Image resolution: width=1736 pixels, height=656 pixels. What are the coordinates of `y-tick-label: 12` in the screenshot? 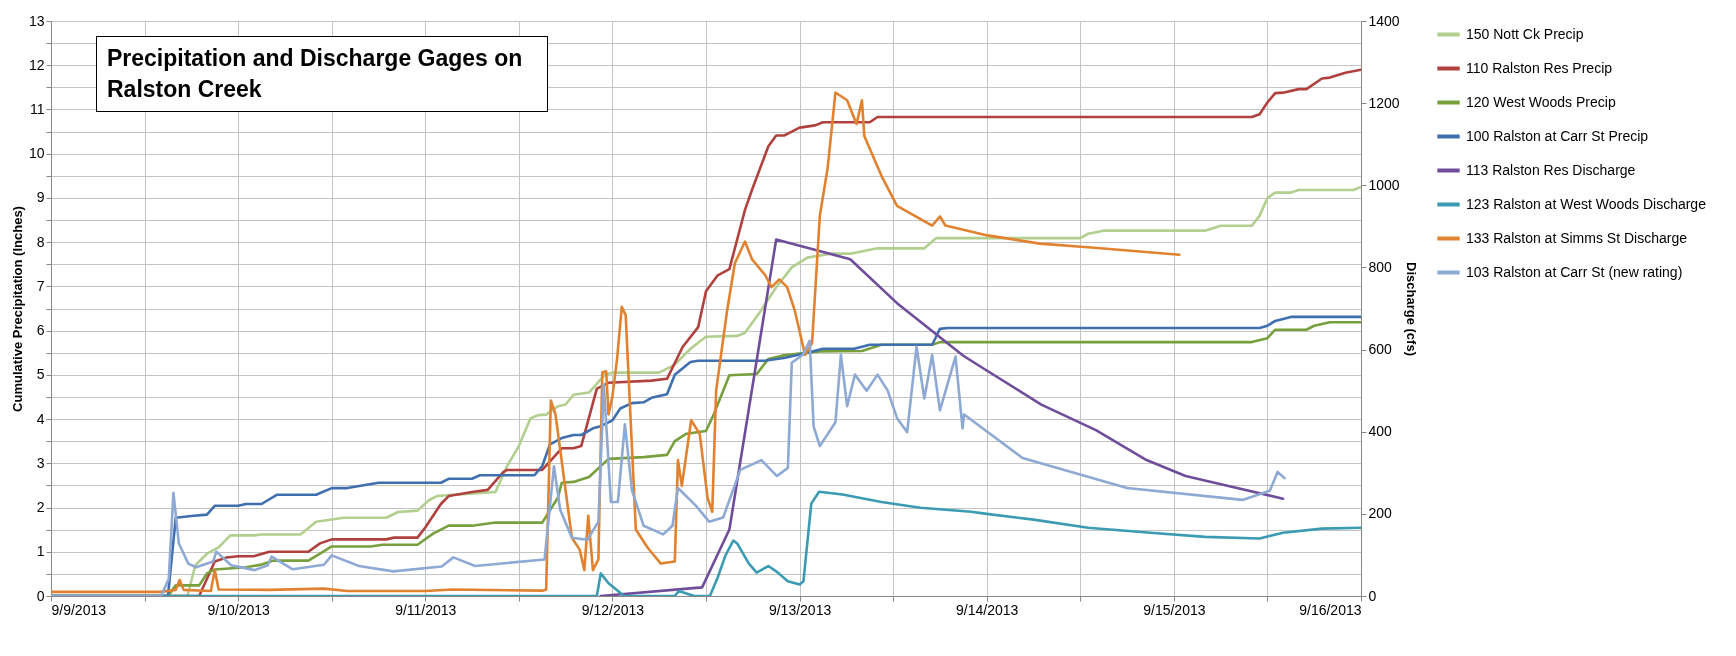 It's located at (36, 64).